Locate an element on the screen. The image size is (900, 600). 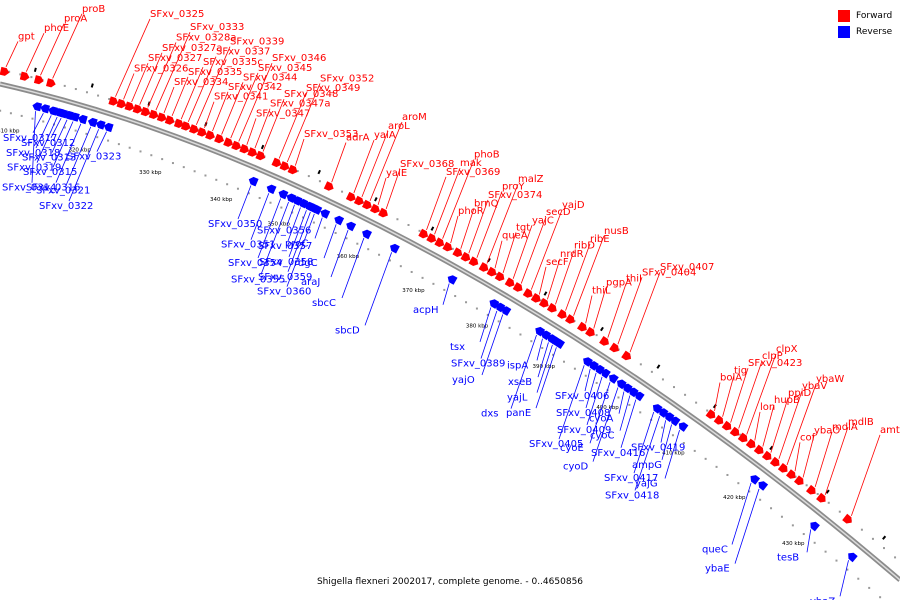
gene-label-sfxv-0342: SFxv_0342 is located at coordinates (255, 87).